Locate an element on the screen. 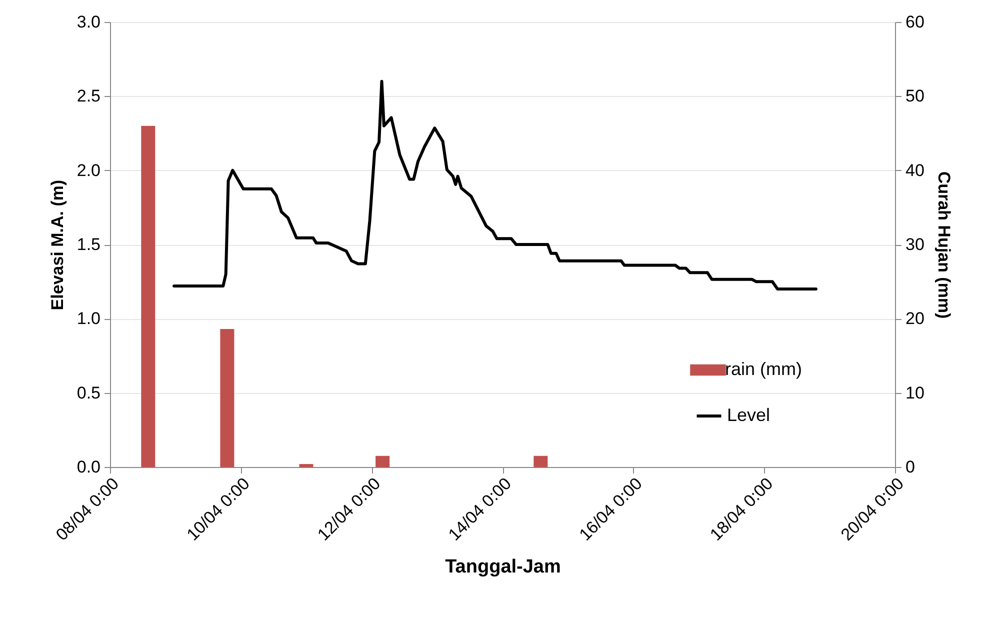 The height and width of the screenshot is (630, 999). y2-tick-label: 10 is located at coordinates (915, 392).